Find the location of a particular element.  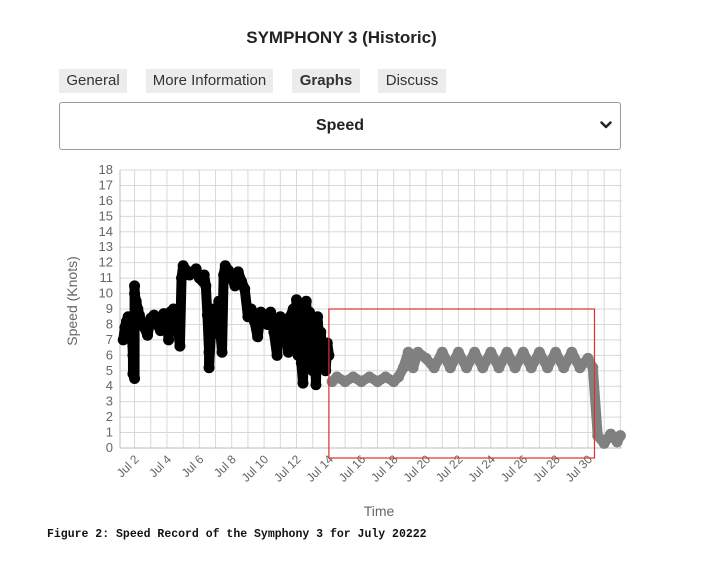

y-tick-label: 13 is located at coordinates (106, 246).